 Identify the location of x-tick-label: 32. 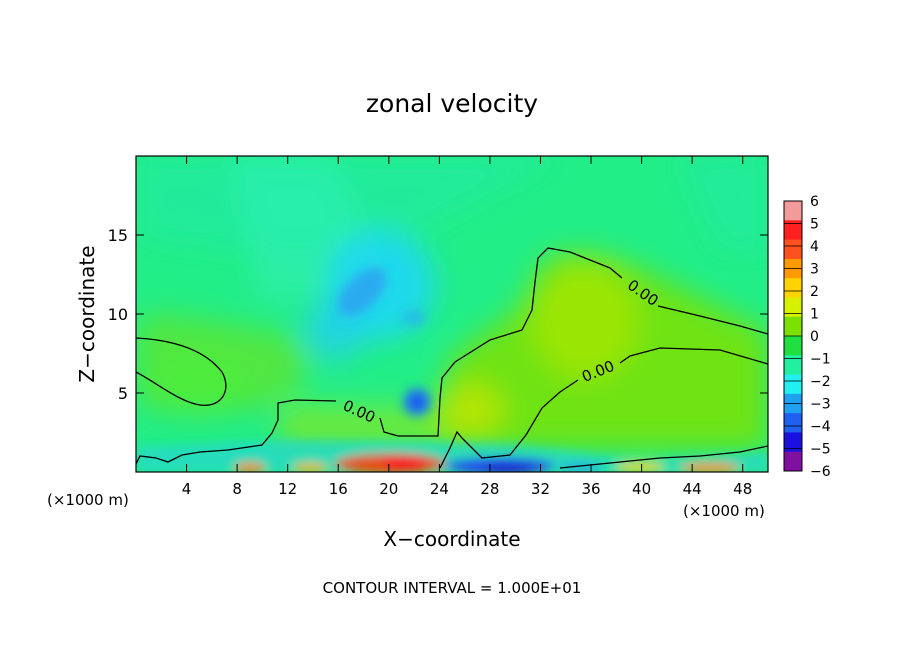
(540, 489).